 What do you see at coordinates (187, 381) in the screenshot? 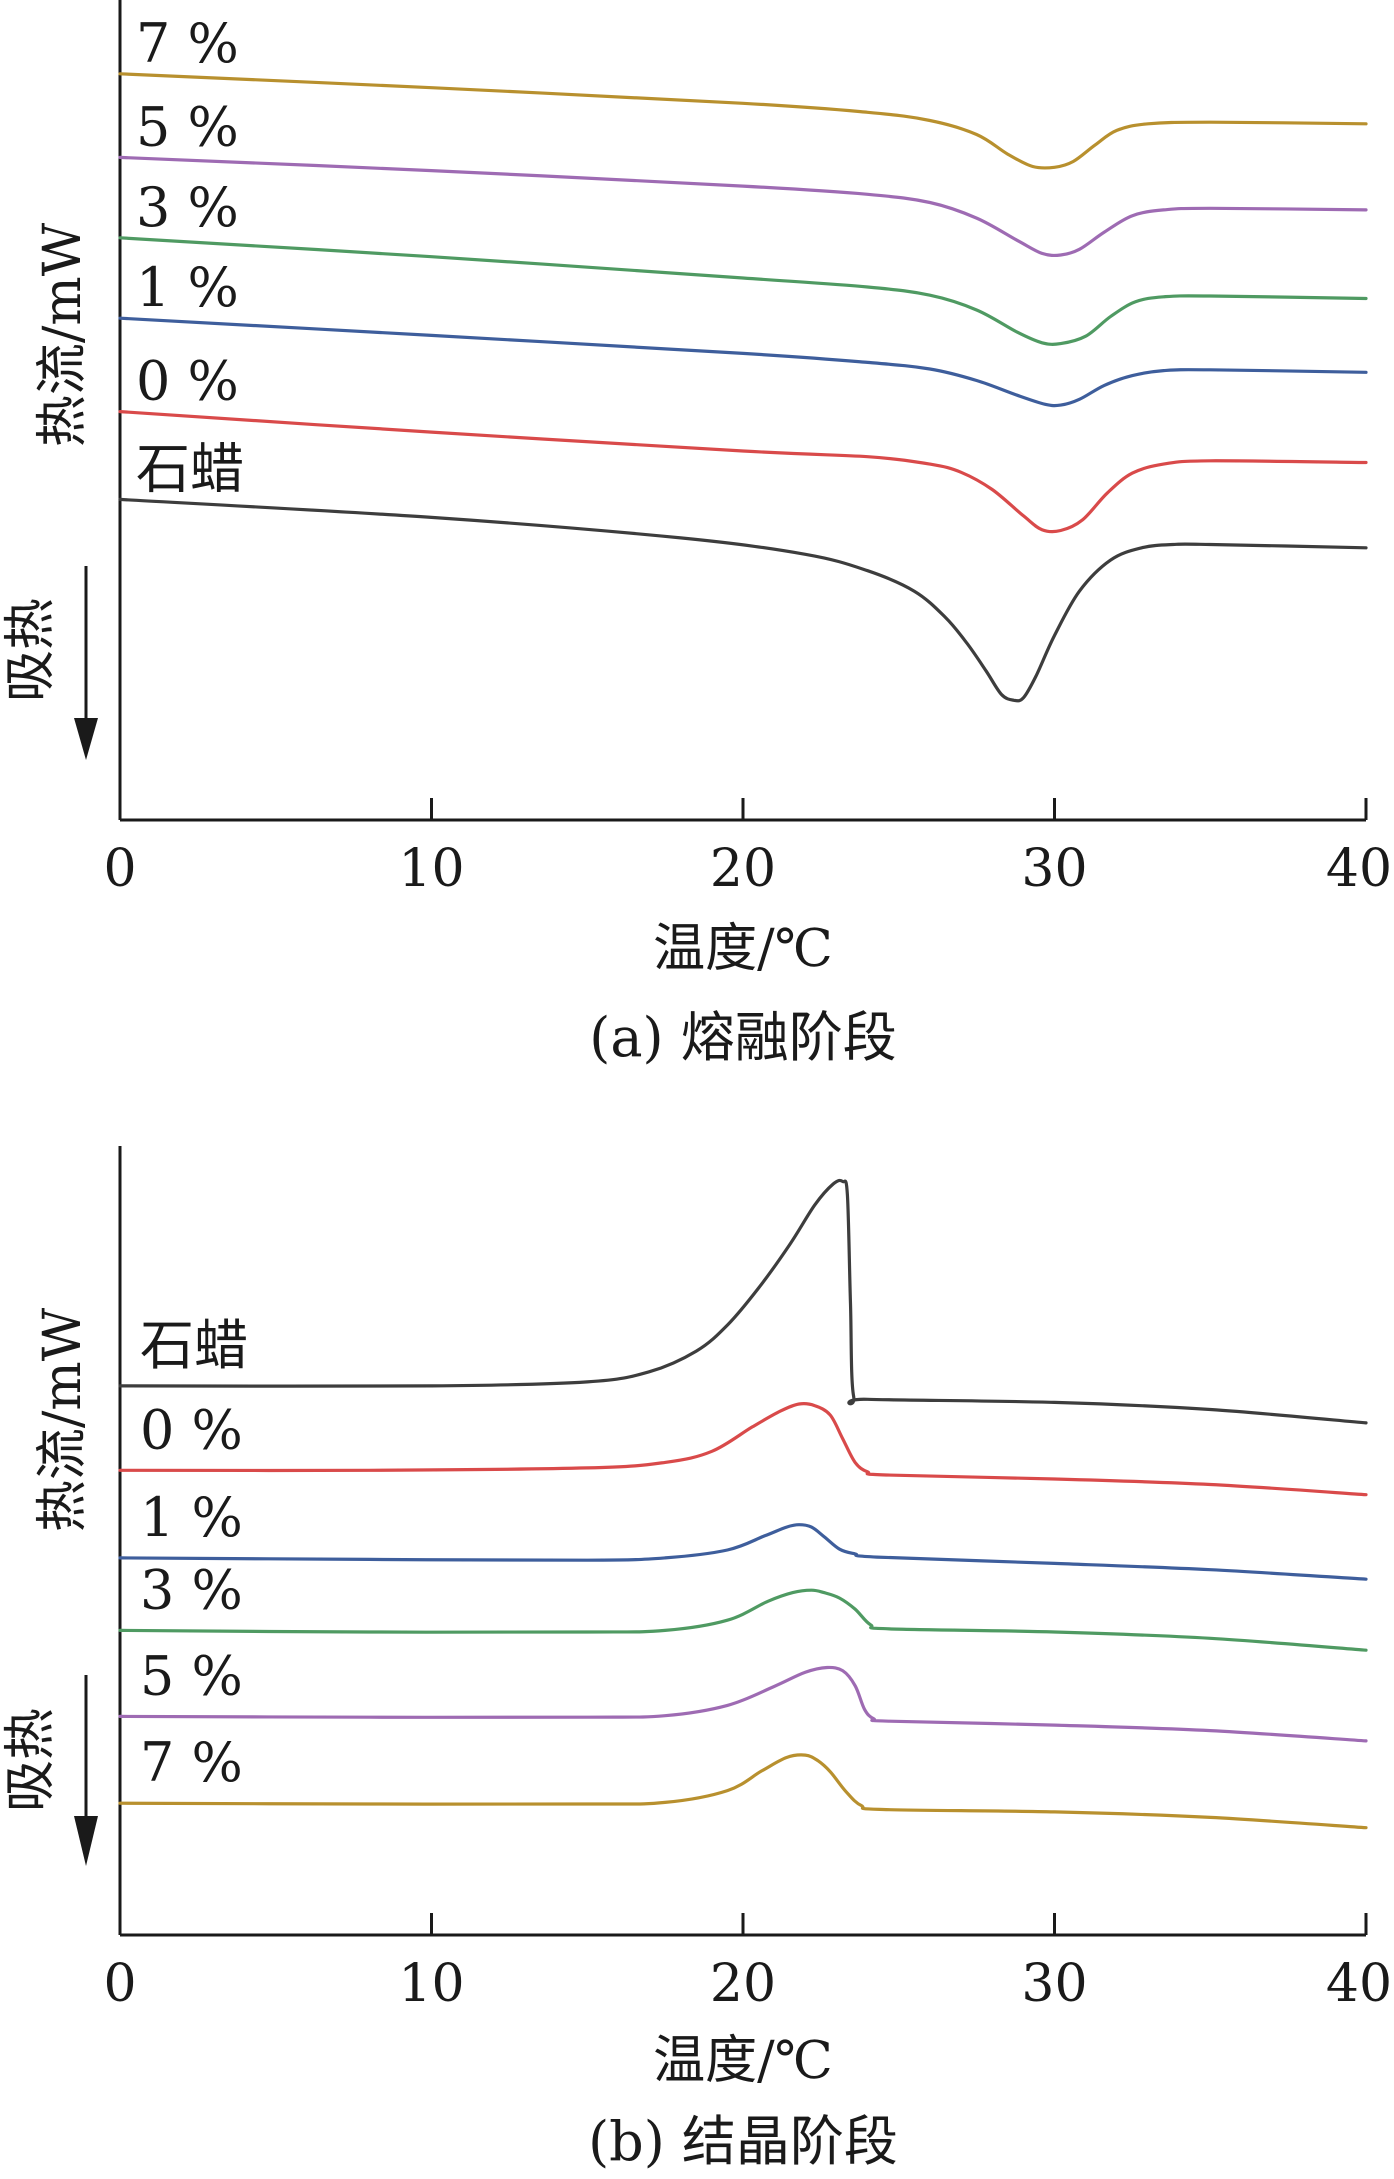
I see `panel-a-series-label-4: 0 %` at bounding box center [187, 381].